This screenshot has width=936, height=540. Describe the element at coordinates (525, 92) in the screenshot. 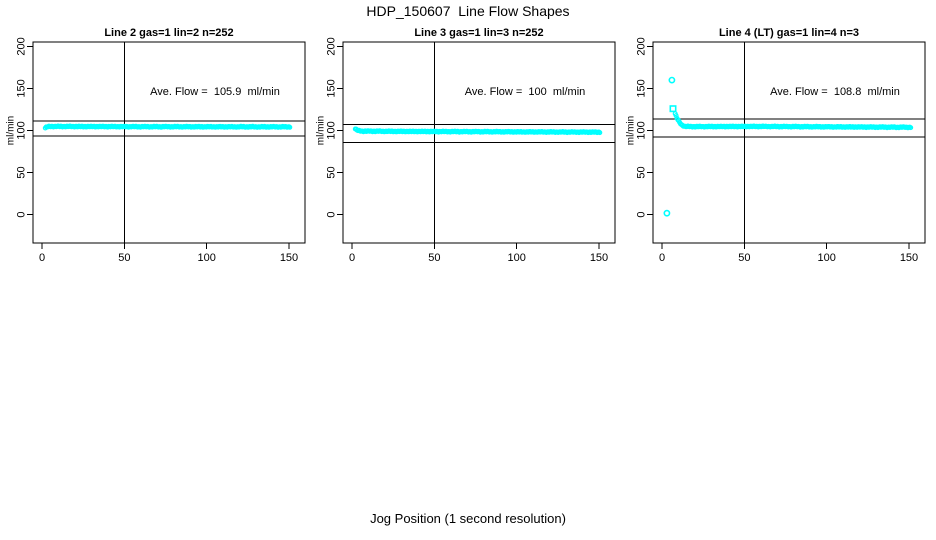

I see `ave-flow-annotation: Ave. Flow = 100 ml/min` at that location.